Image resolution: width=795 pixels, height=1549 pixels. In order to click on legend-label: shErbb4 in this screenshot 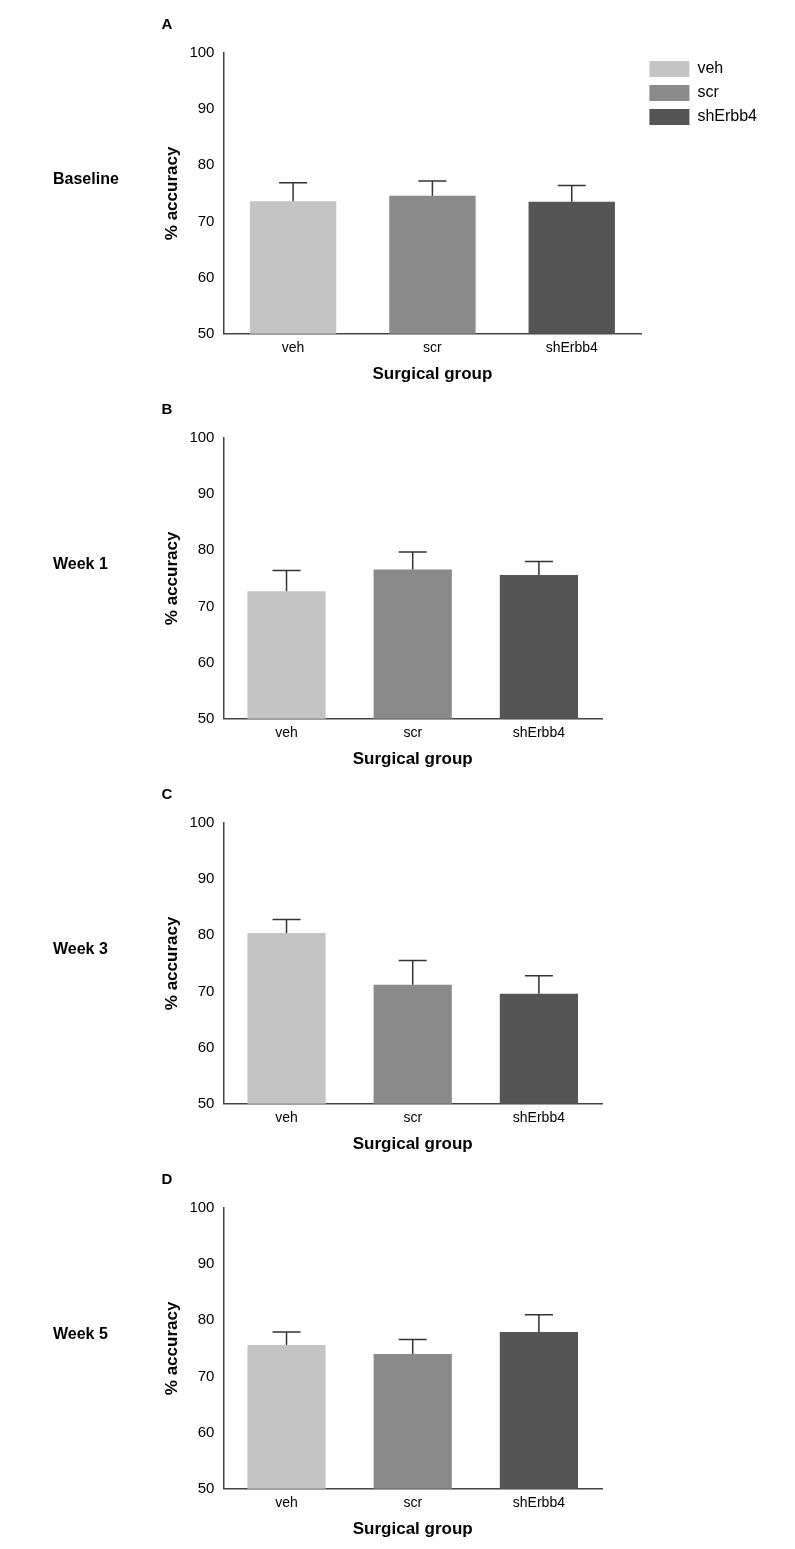, I will do `click(727, 116)`.